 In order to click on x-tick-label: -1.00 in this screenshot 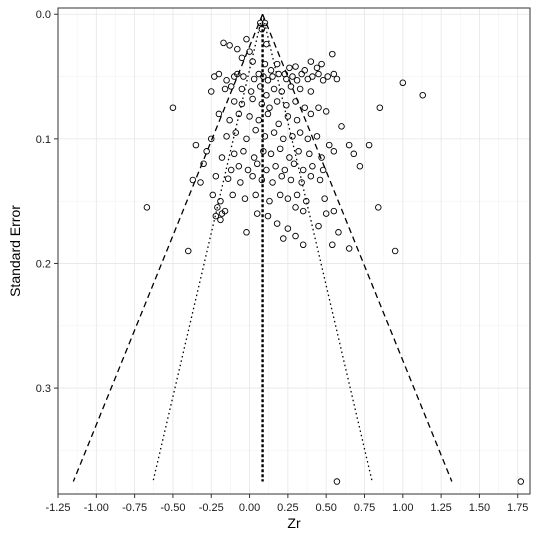, I will do `click(96, 508)`.